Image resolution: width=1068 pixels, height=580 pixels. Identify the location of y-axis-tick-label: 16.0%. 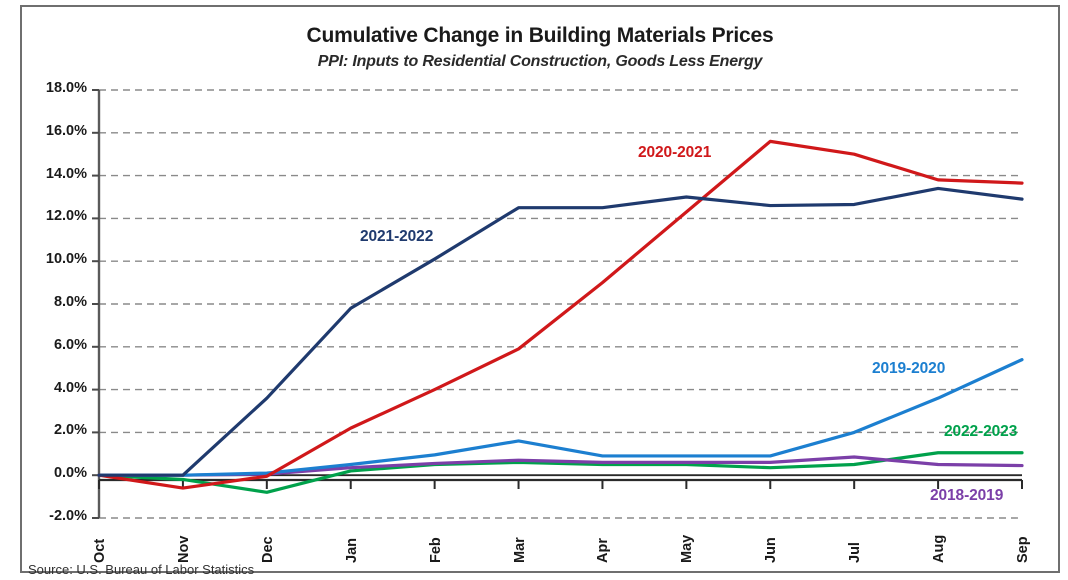
(66, 130).